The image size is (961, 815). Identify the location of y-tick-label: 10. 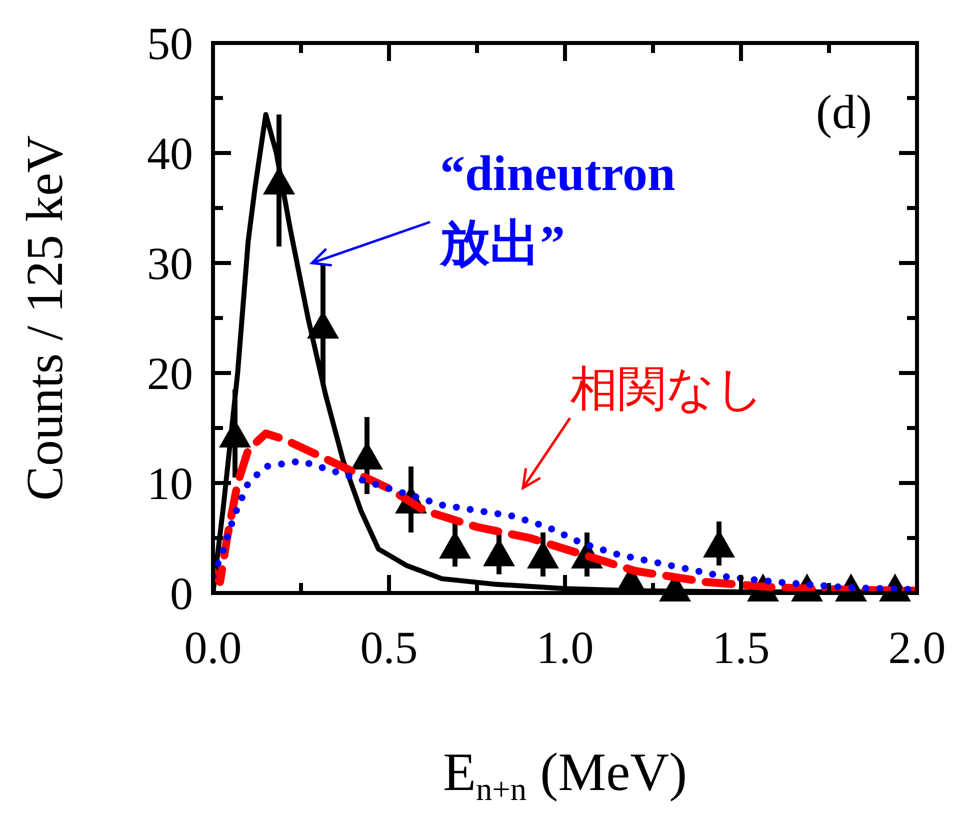
(170, 483).